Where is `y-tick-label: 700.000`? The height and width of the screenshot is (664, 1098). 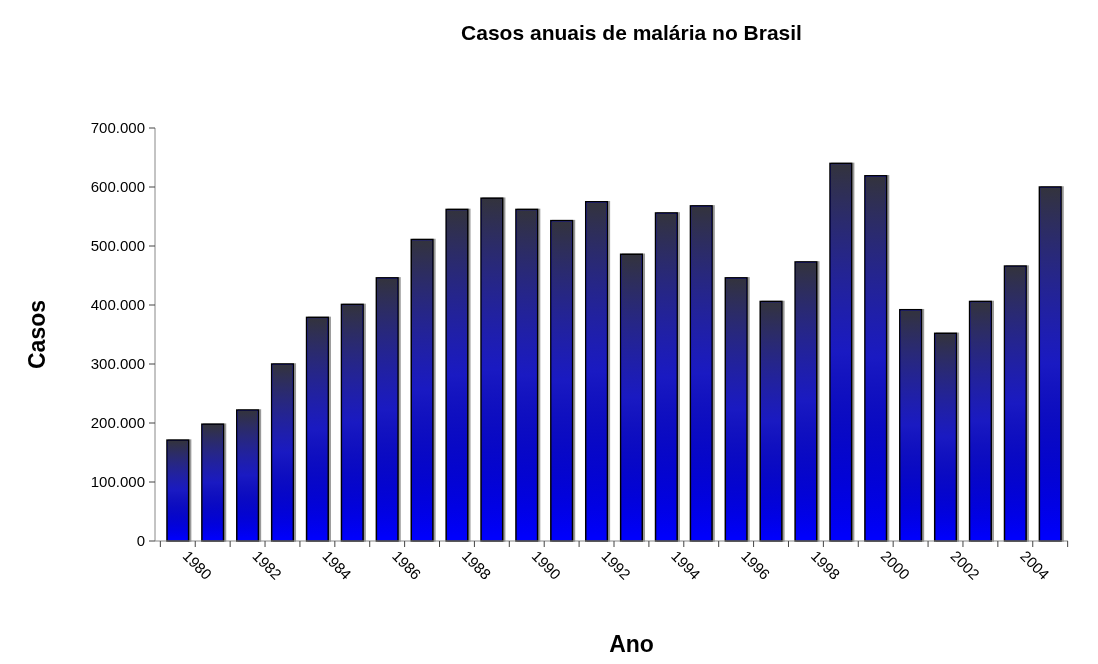 y-tick-label: 700.000 is located at coordinates (117, 128).